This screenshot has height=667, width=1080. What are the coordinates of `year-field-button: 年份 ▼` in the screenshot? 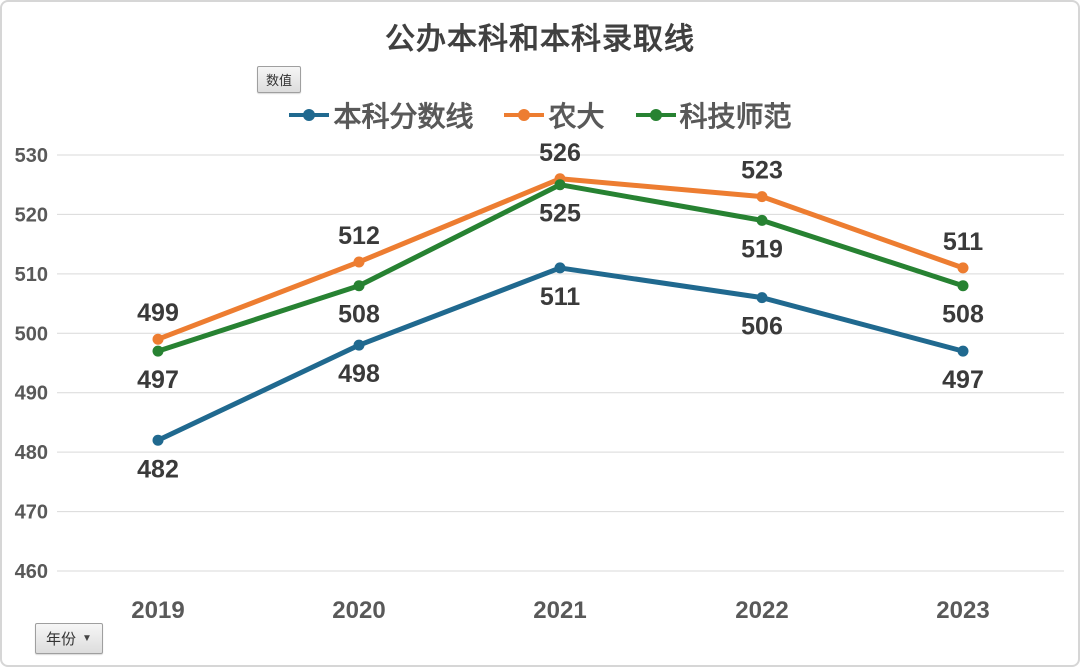 It's located at (69, 638).